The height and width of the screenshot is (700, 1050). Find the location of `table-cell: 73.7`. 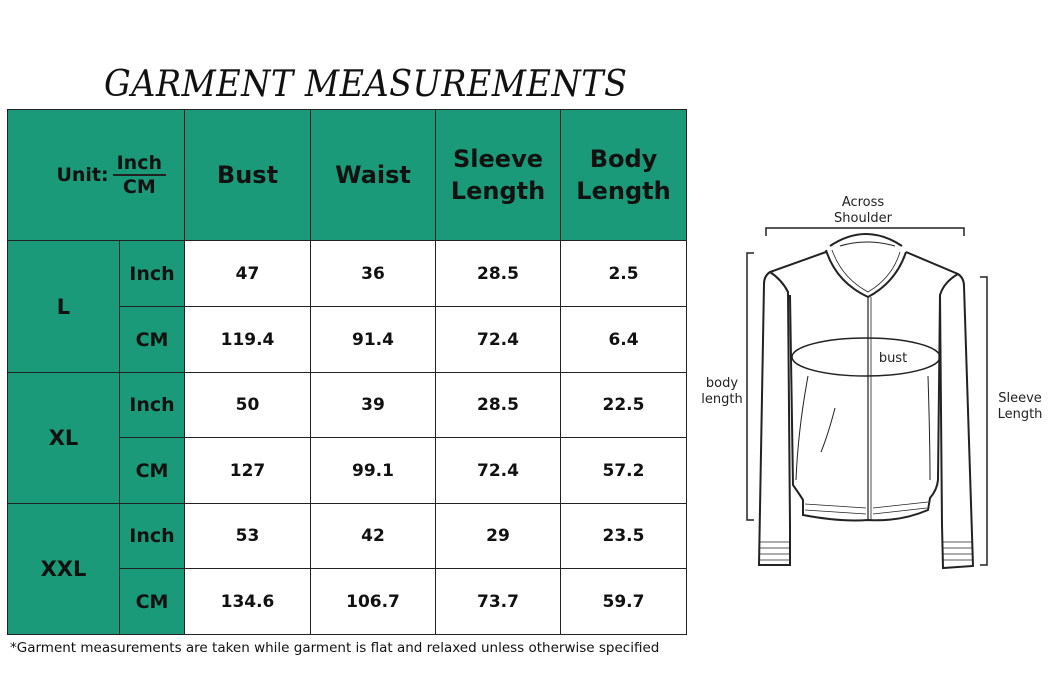

table-cell: 73.7 is located at coordinates (498, 601).